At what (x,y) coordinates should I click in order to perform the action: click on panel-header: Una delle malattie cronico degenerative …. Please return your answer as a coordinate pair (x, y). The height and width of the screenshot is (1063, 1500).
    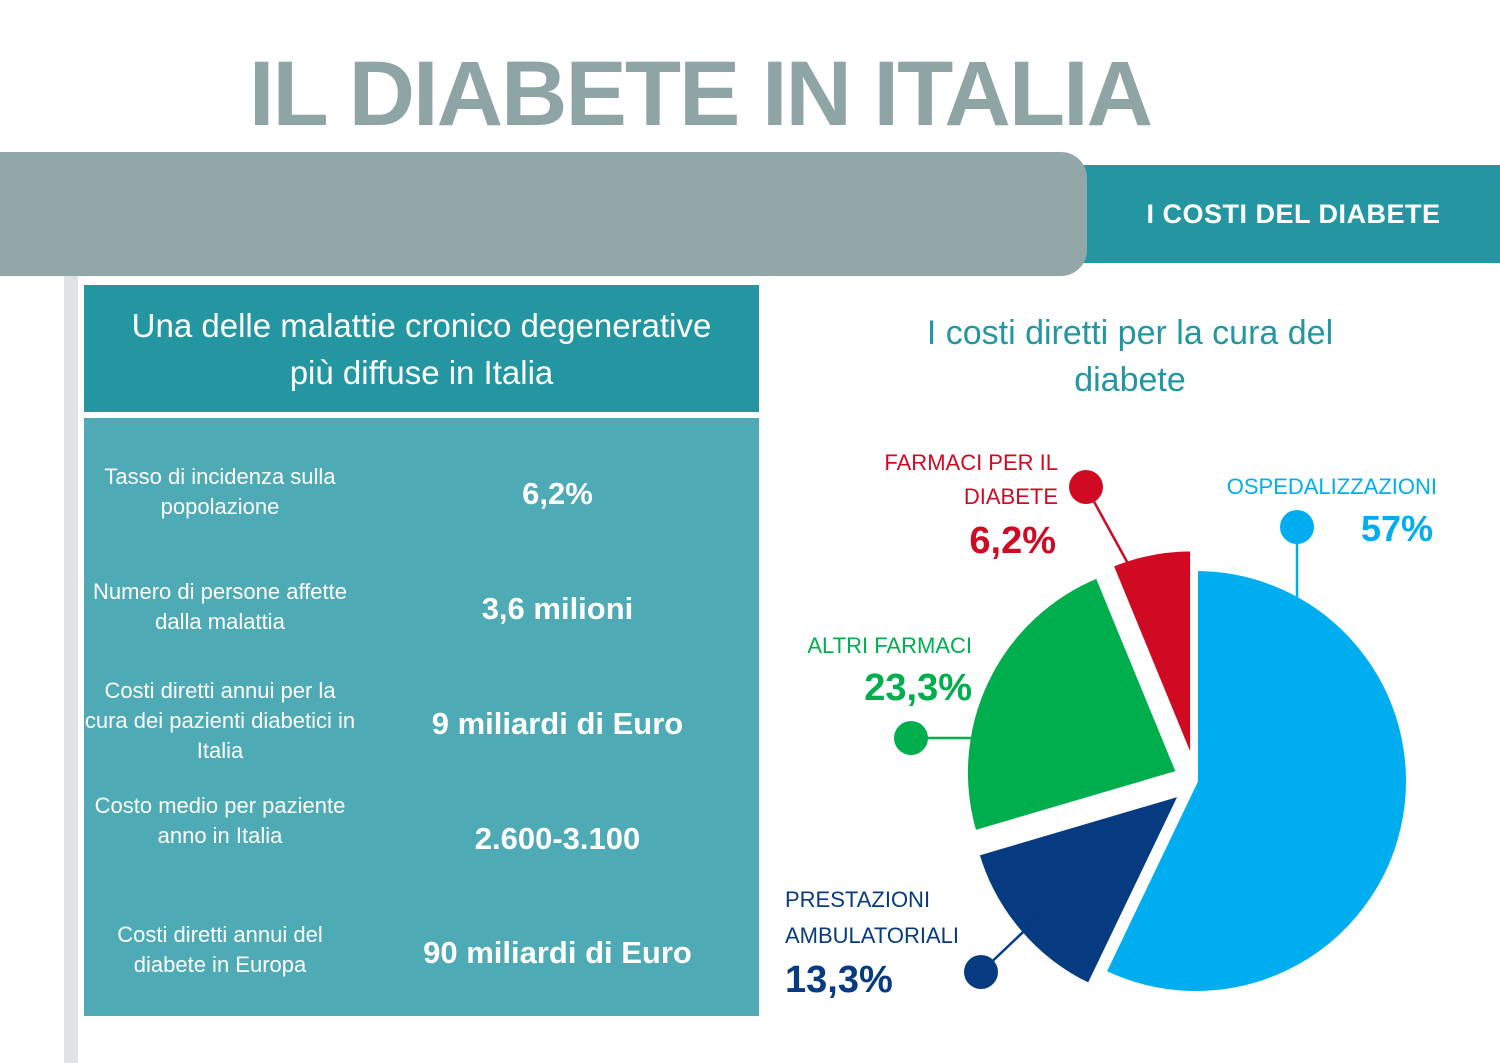
    Looking at the image, I should click on (421, 348).